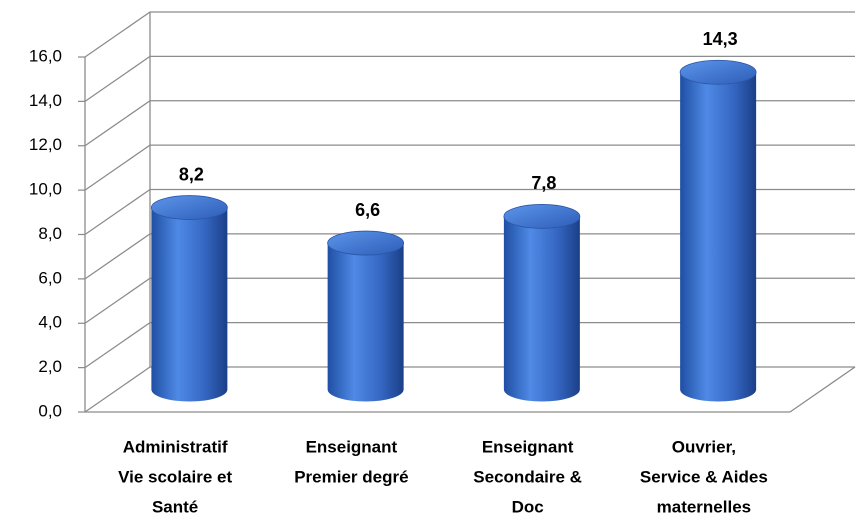 Image resolution: width=861 pixels, height=529 pixels. I want to click on x-tick-label: Santé, so click(175, 506).